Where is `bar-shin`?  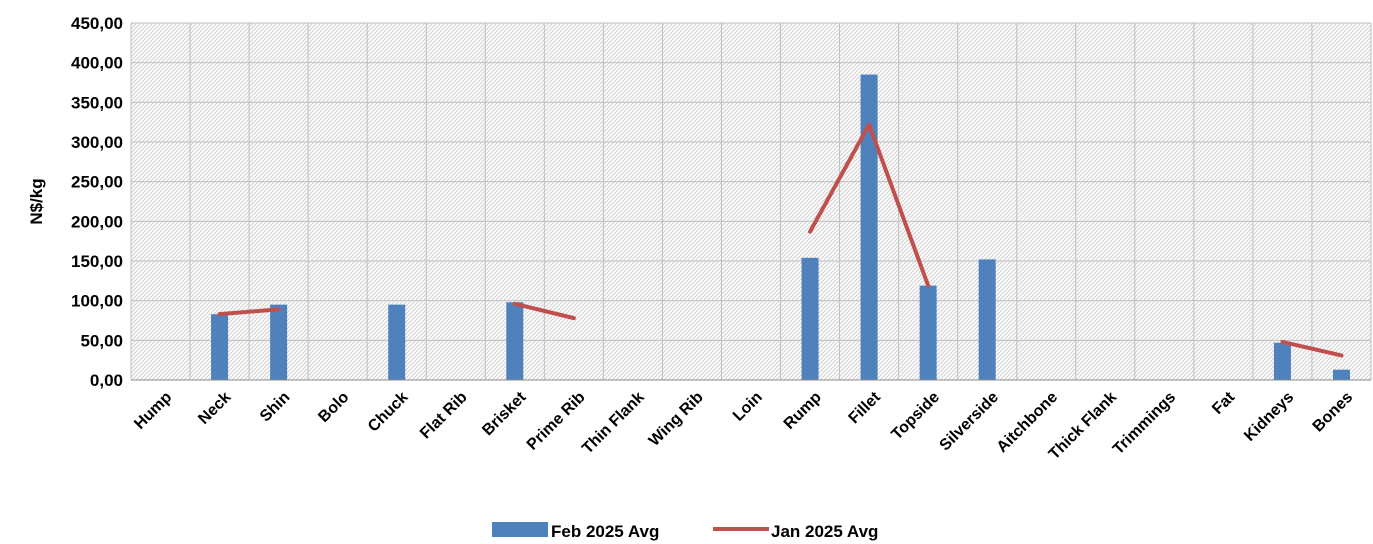
bar-shin is located at coordinates (279, 342).